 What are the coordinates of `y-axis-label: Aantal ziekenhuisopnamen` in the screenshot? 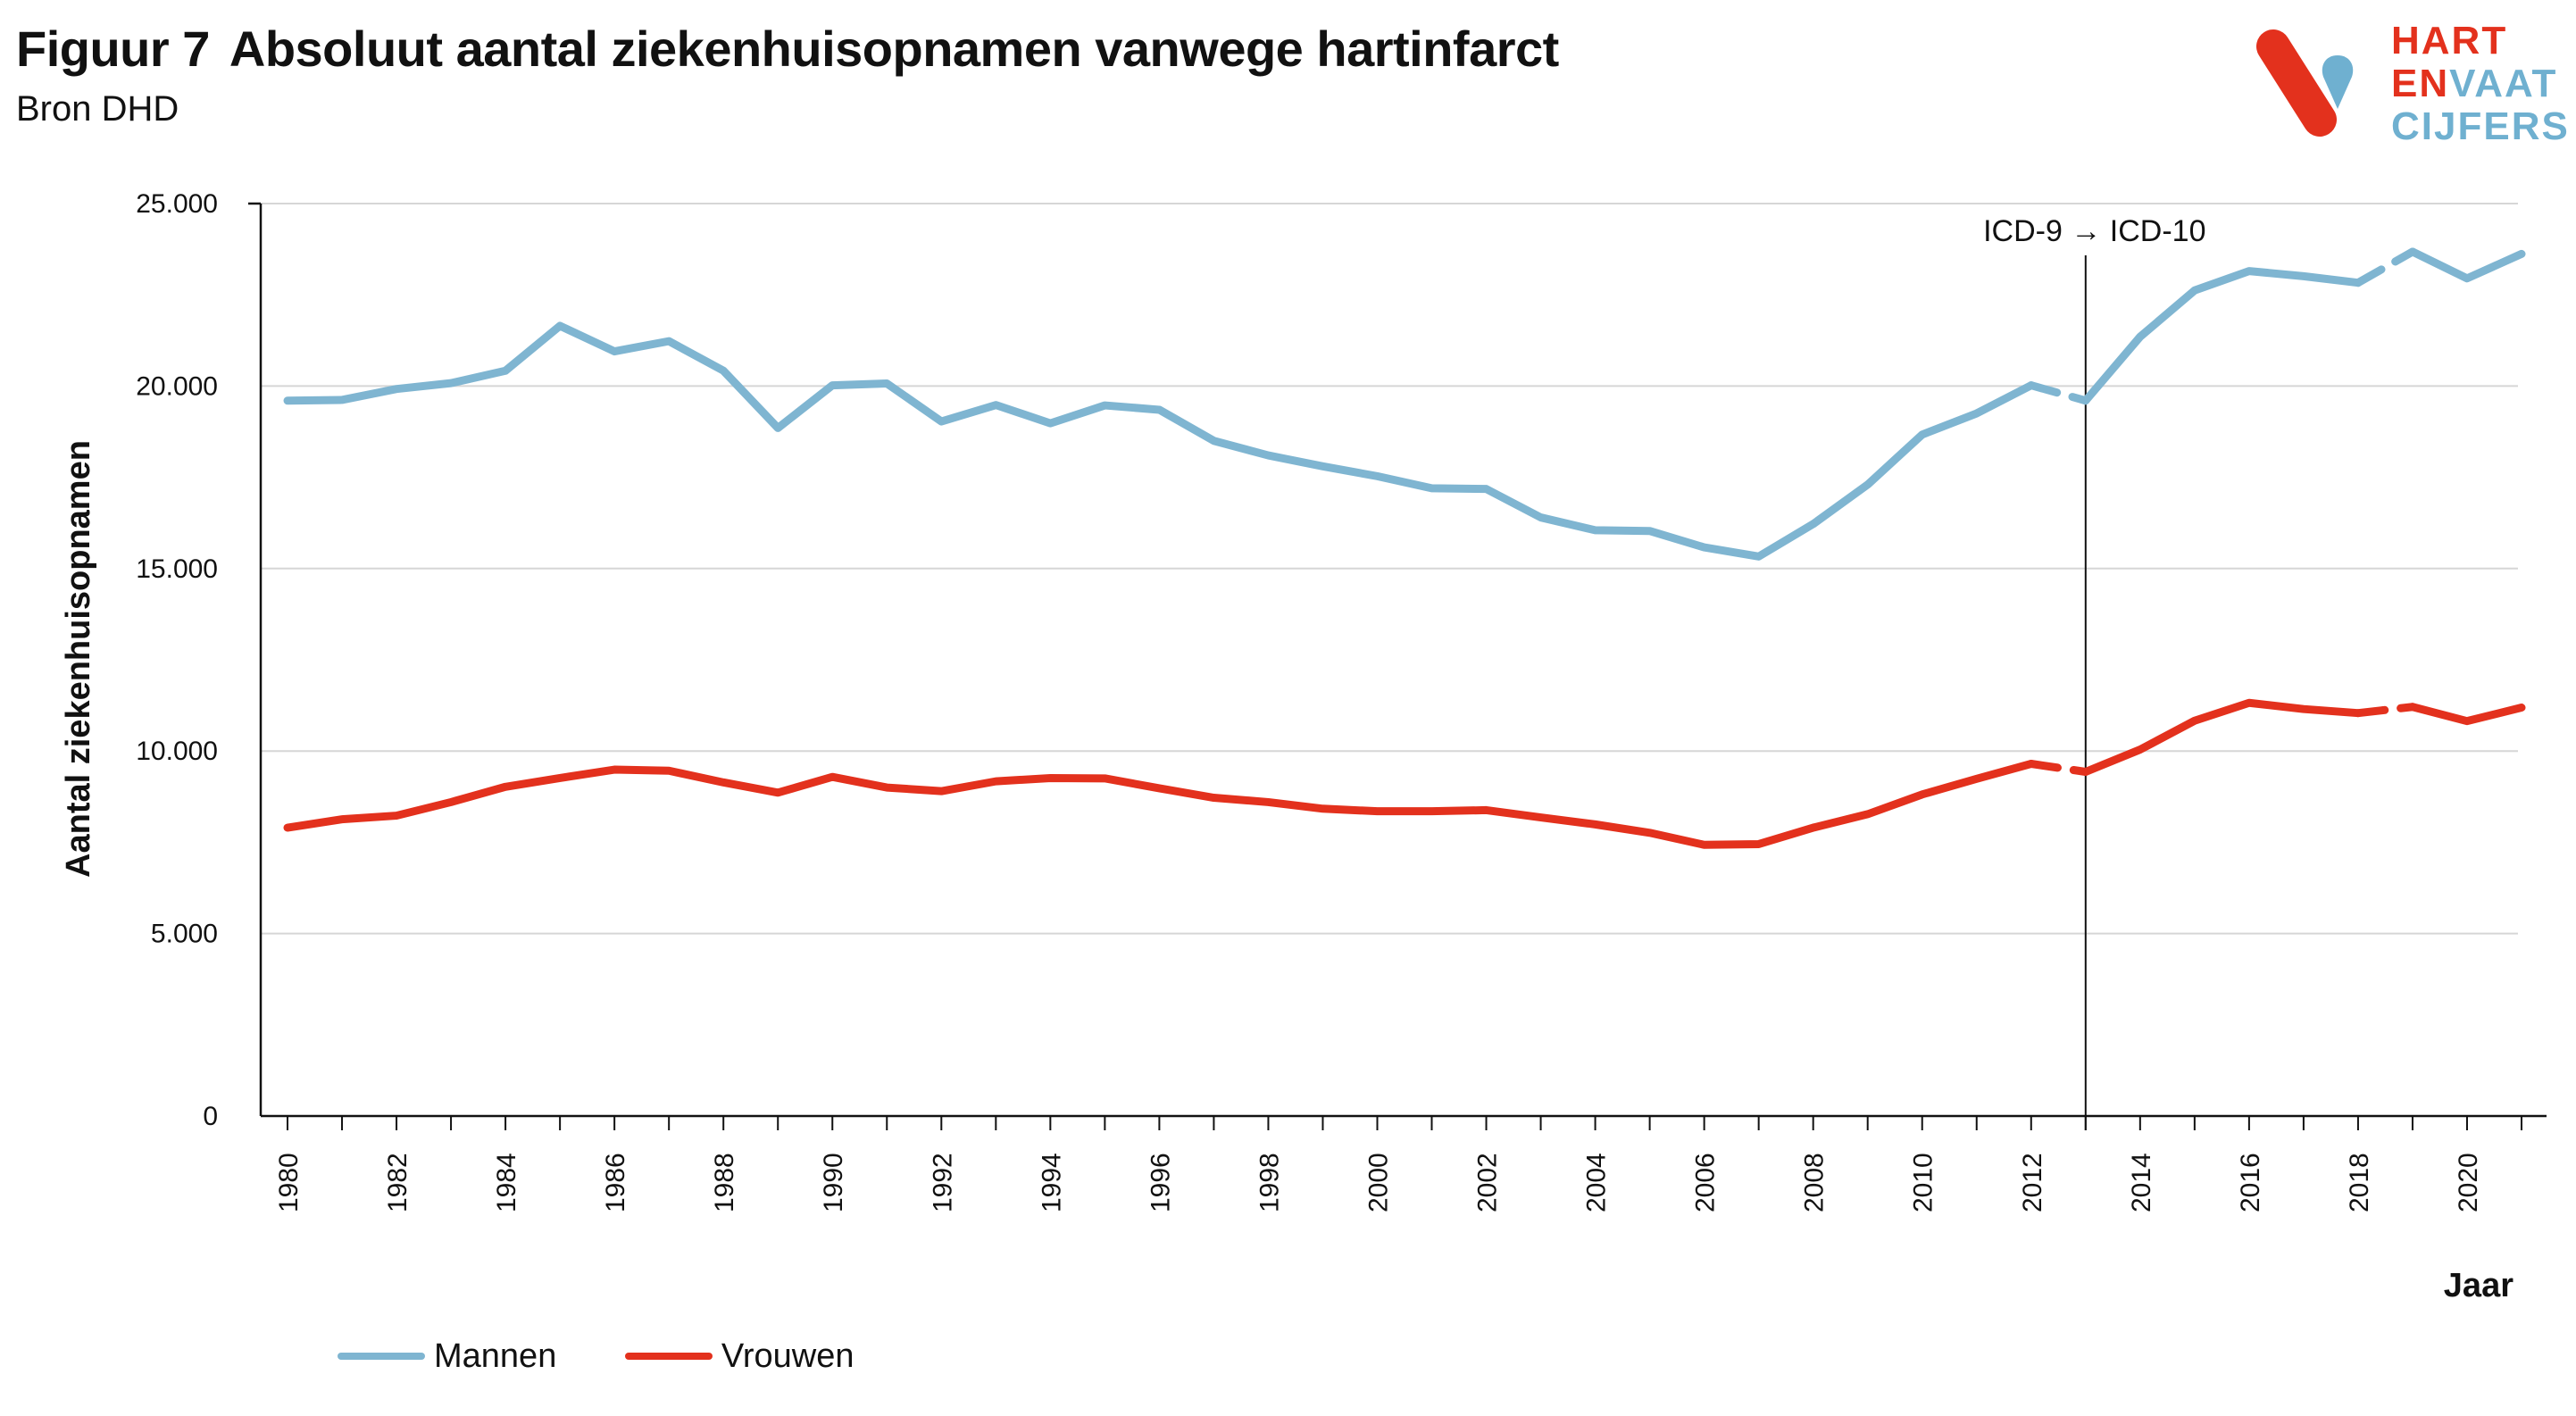 It's located at (78, 659).